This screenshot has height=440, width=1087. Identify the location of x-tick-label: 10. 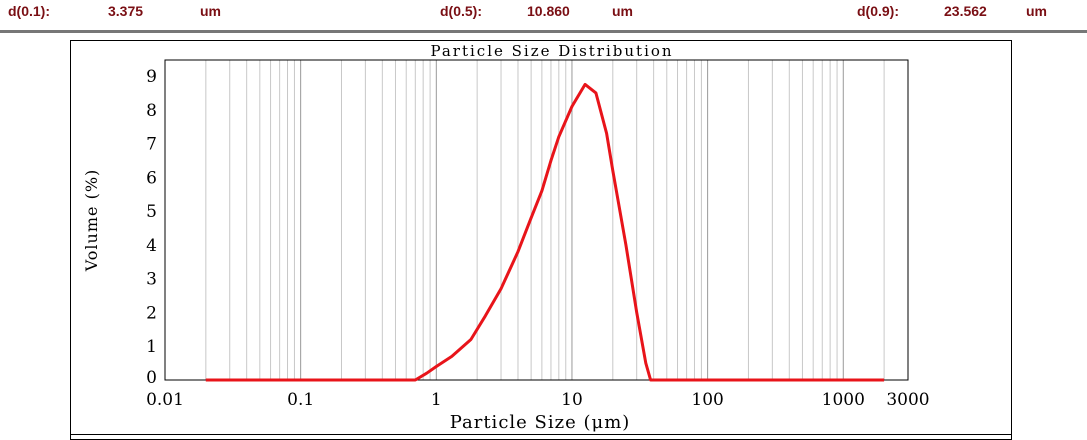
(572, 400).